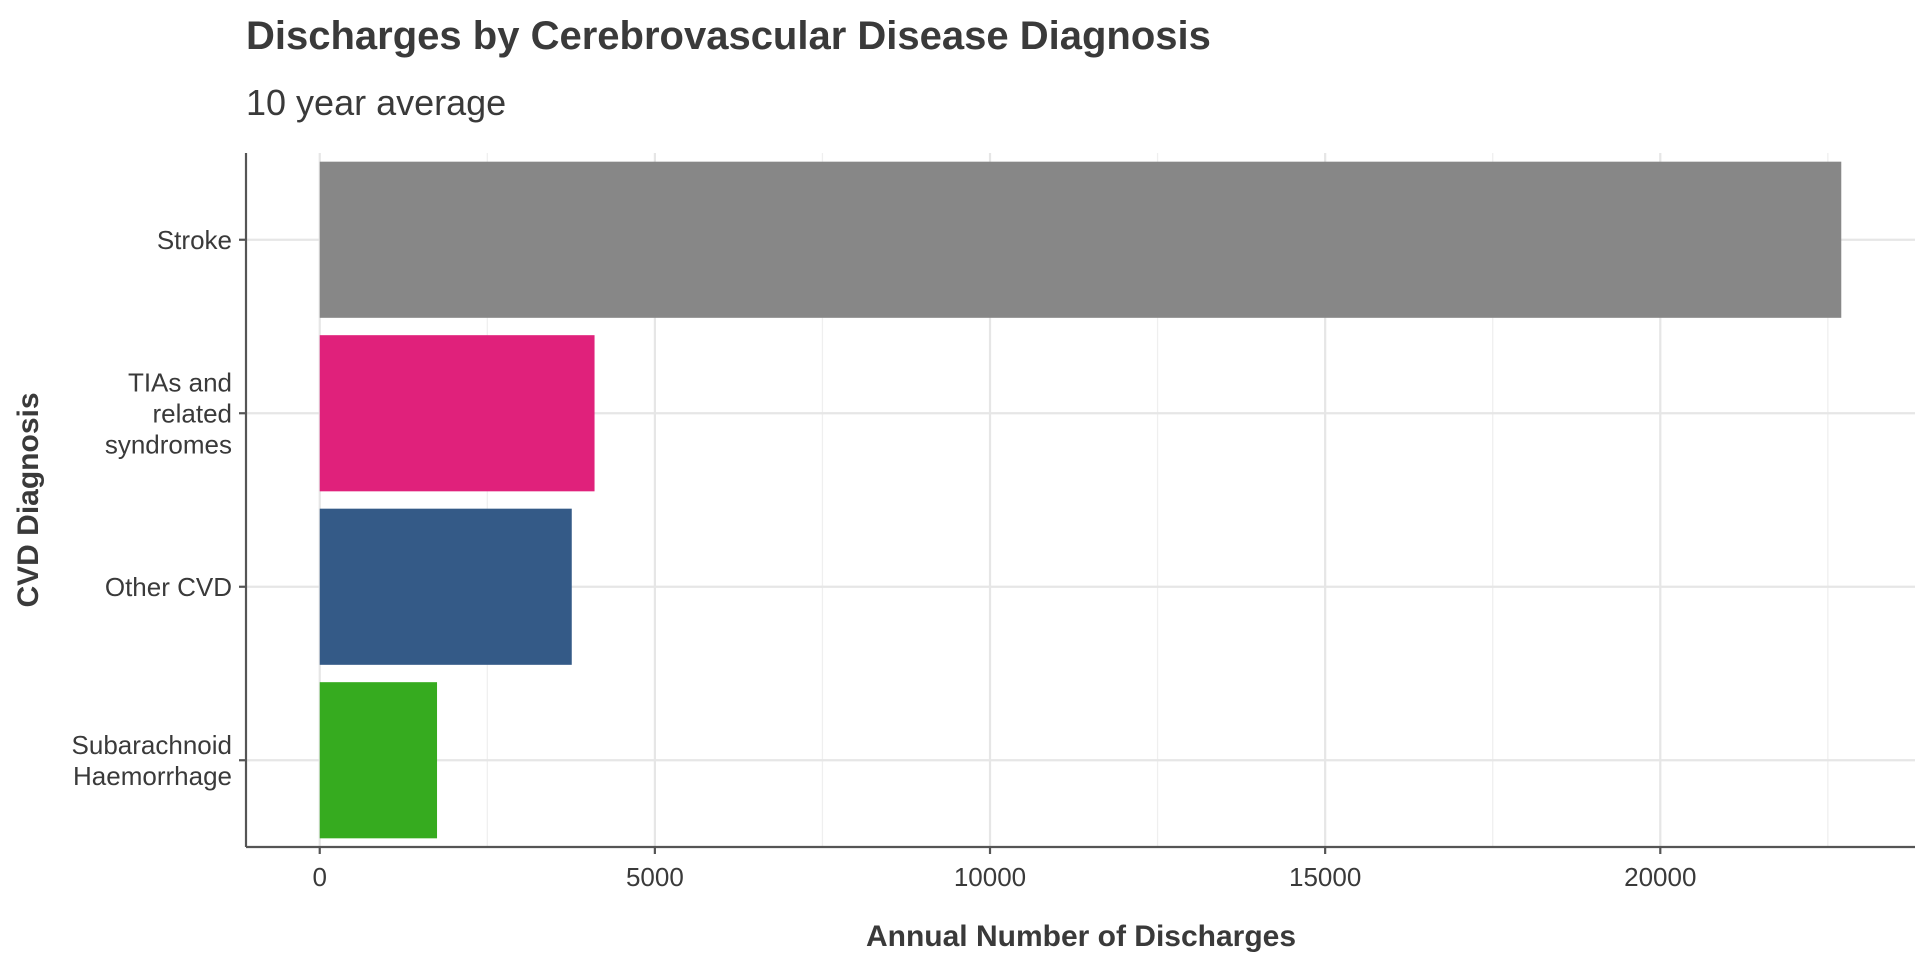 The height and width of the screenshot is (965, 1920). What do you see at coordinates (28, 499) in the screenshot?
I see `y-axis-title: CVD Diagnosis` at bounding box center [28, 499].